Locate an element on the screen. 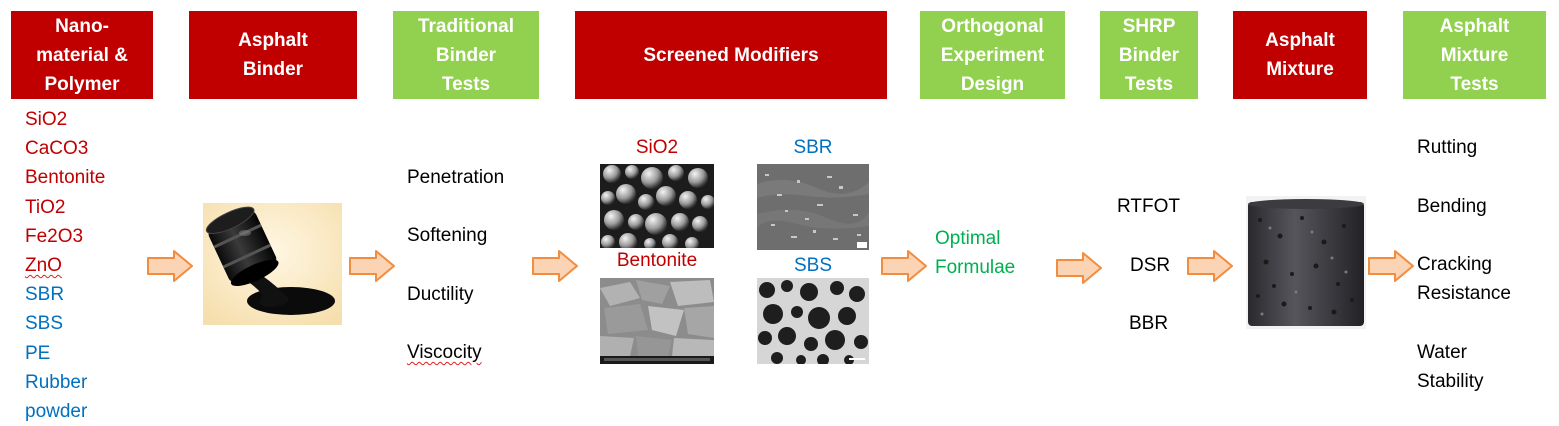 This screenshot has width=1559, height=426. header-nanomaterial-polymer: Nano- material & Polymer is located at coordinates (82, 55).